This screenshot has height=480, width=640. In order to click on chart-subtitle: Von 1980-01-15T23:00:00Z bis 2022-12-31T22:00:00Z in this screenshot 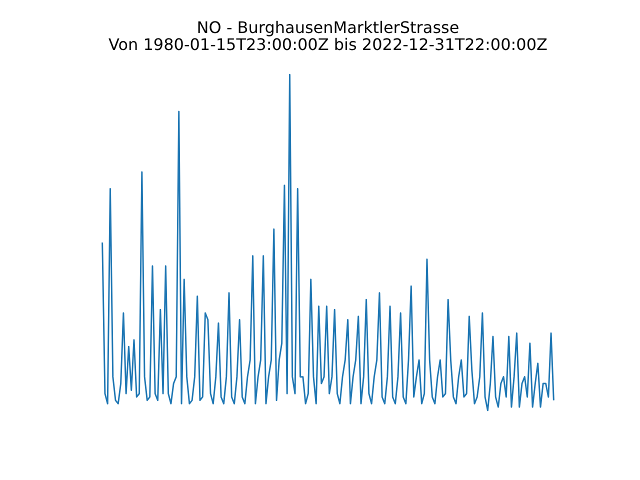, I will do `click(328, 44)`.